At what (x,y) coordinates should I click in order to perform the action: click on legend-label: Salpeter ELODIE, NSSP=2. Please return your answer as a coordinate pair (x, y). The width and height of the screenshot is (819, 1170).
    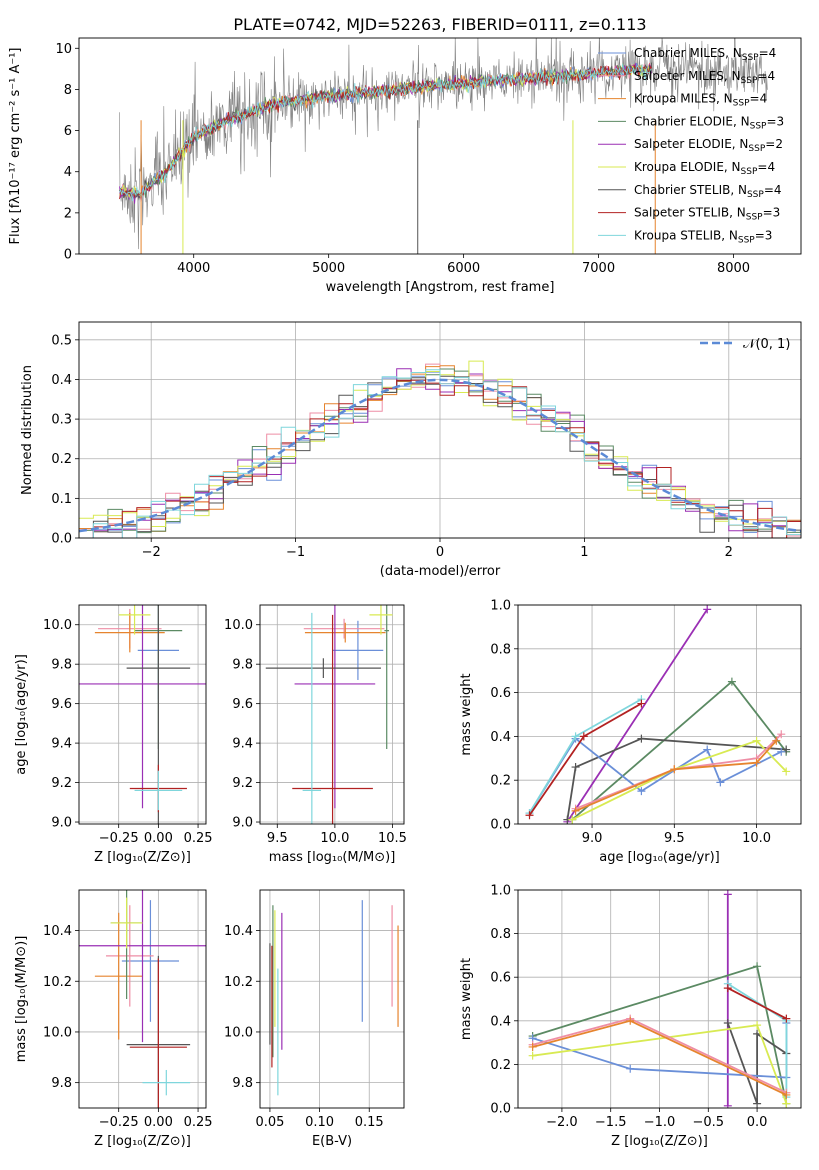
    Looking at the image, I should click on (708, 145).